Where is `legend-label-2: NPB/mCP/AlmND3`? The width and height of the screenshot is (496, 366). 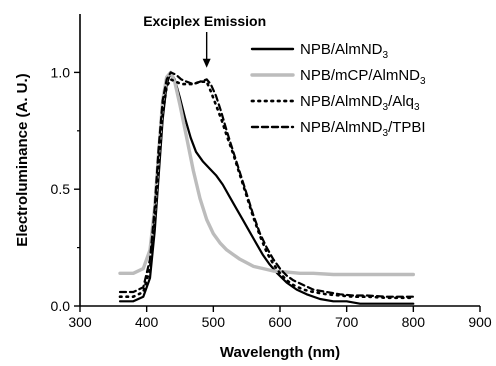
legend-label-2: NPB/mCP/AlmND3 is located at coordinates (363, 77).